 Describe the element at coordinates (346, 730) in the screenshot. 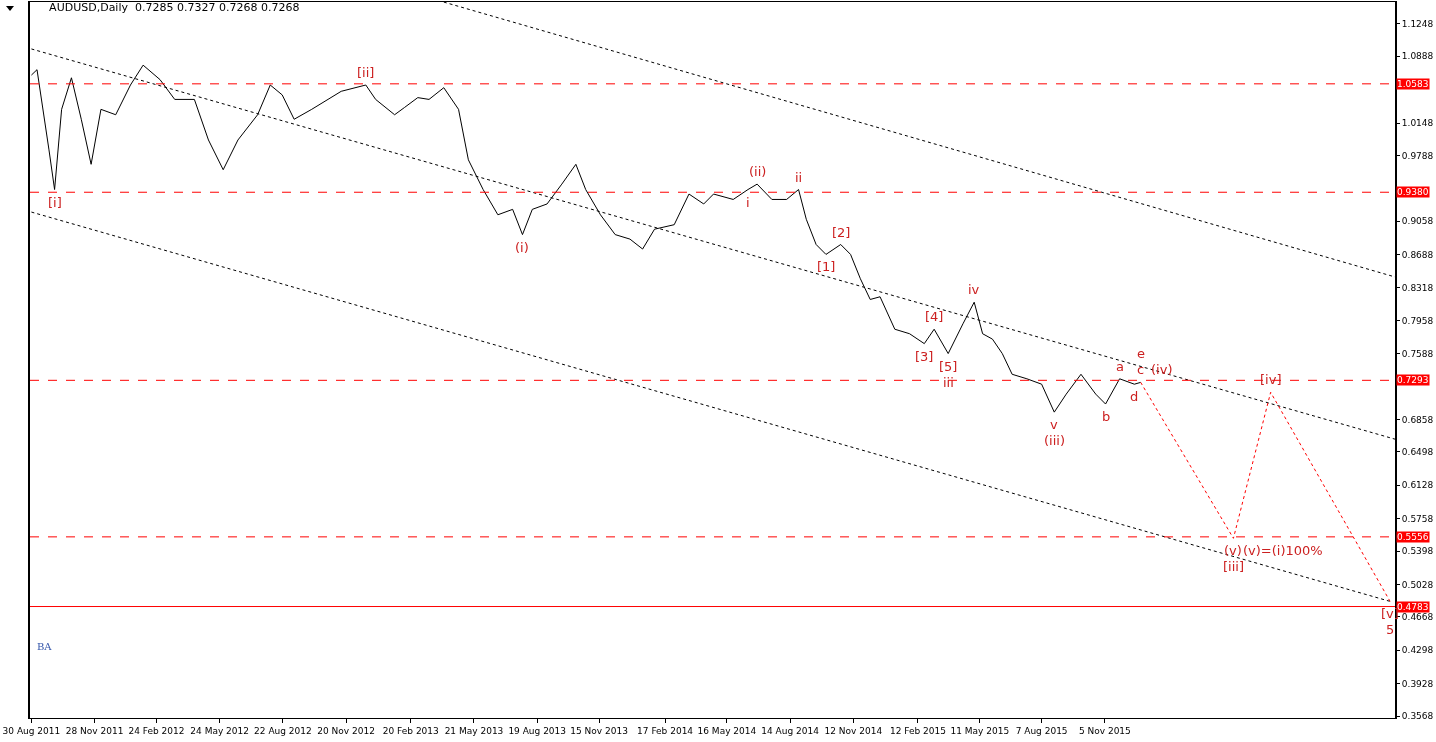

I see `x-tick-label: 20 Nov 2012` at that location.